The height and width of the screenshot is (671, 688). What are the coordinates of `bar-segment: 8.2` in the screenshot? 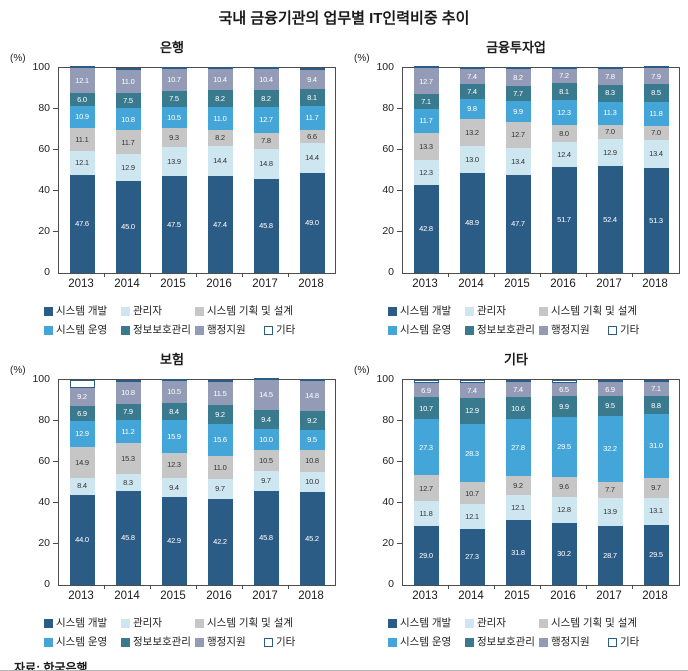 It's located at (266, 98).